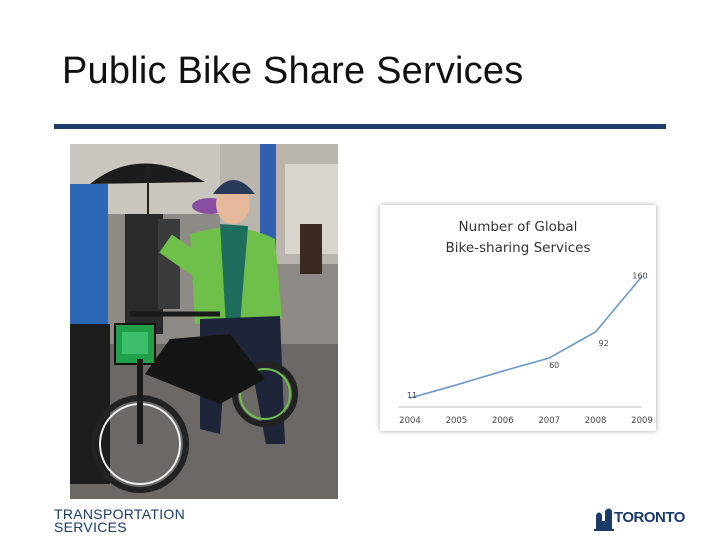 This screenshot has width=720, height=540. What do you see at coordinates (596, 421) in the screenshot?
I see `x-tick-label: 2008` at bounding box center [596, 421].